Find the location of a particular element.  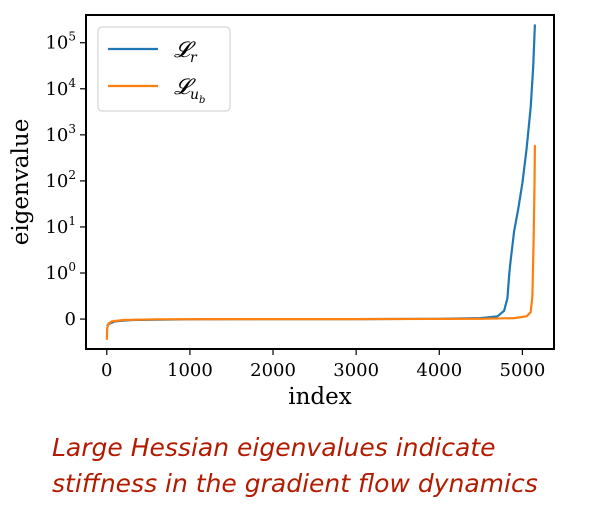

y-tick-label: 10⁴ is located at coordinates (60, 88).